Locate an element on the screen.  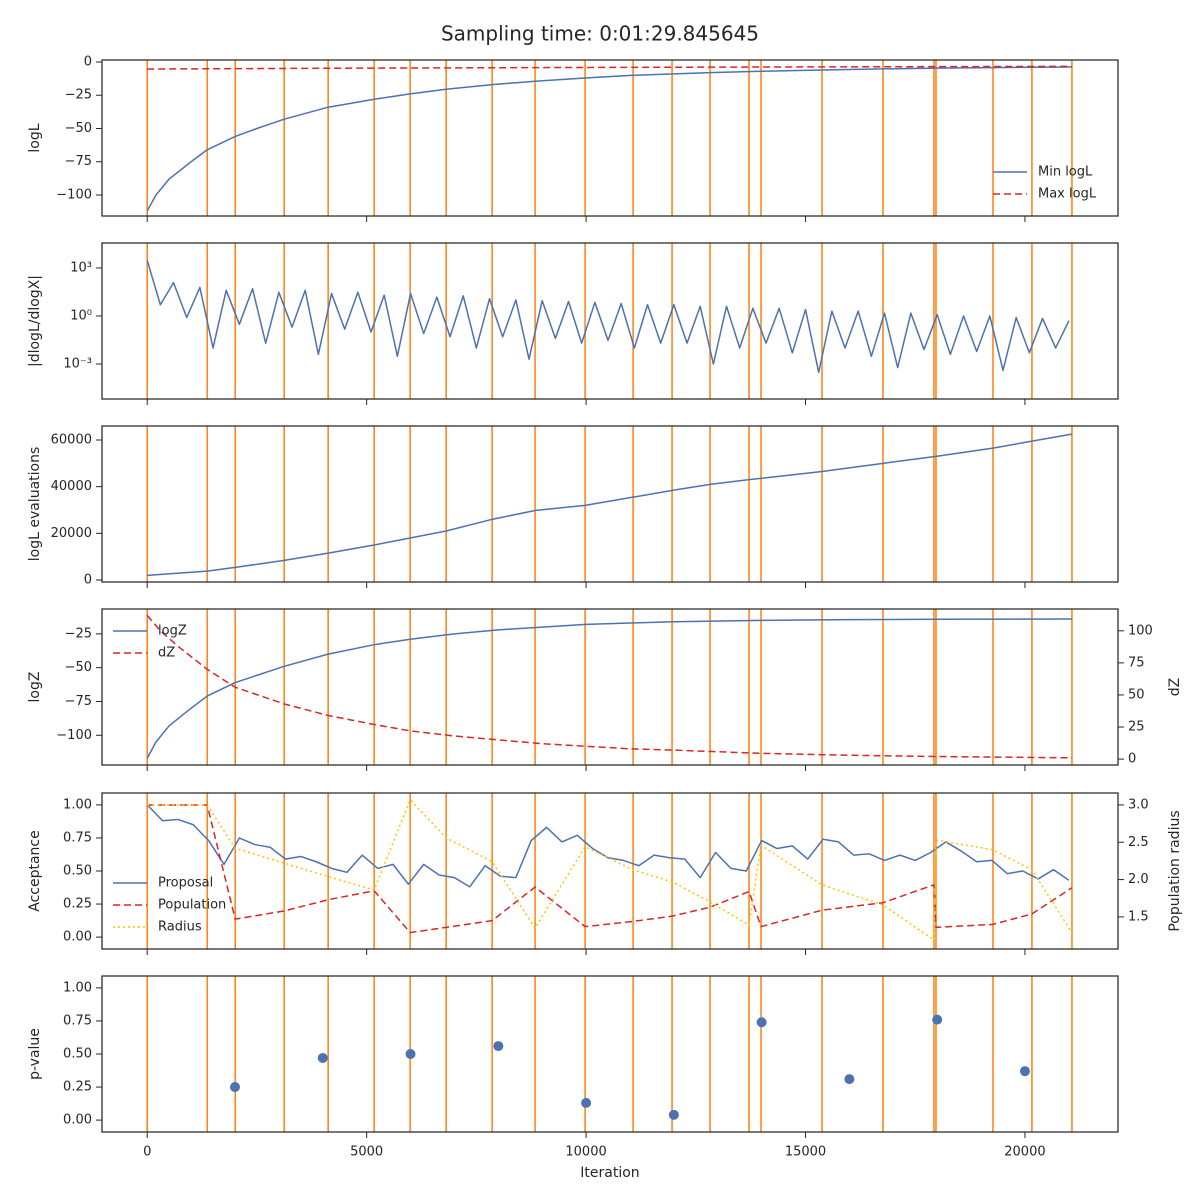
legend-label: Proposal is located at coordinates (185, 883).